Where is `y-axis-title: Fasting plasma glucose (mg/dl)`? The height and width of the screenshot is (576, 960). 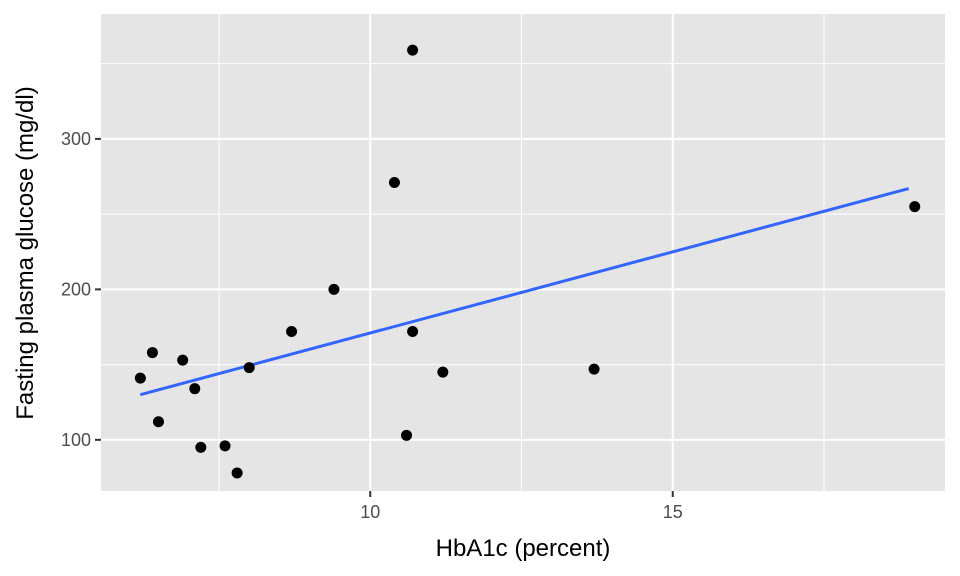
y-axis-title: Fasting plasma glucose (mg/dl) is located at coordinates (25, 252).